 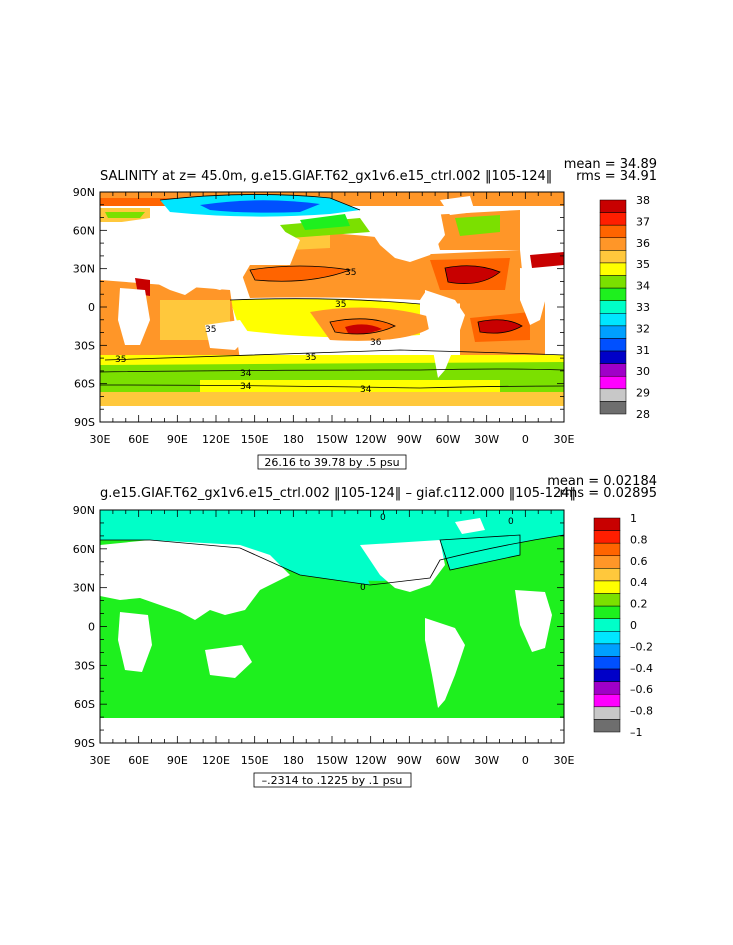 What do you see at coordinates (177, 760) in the screenshot?
I see `lon-label: 90E` at bounding box center [177, 760].